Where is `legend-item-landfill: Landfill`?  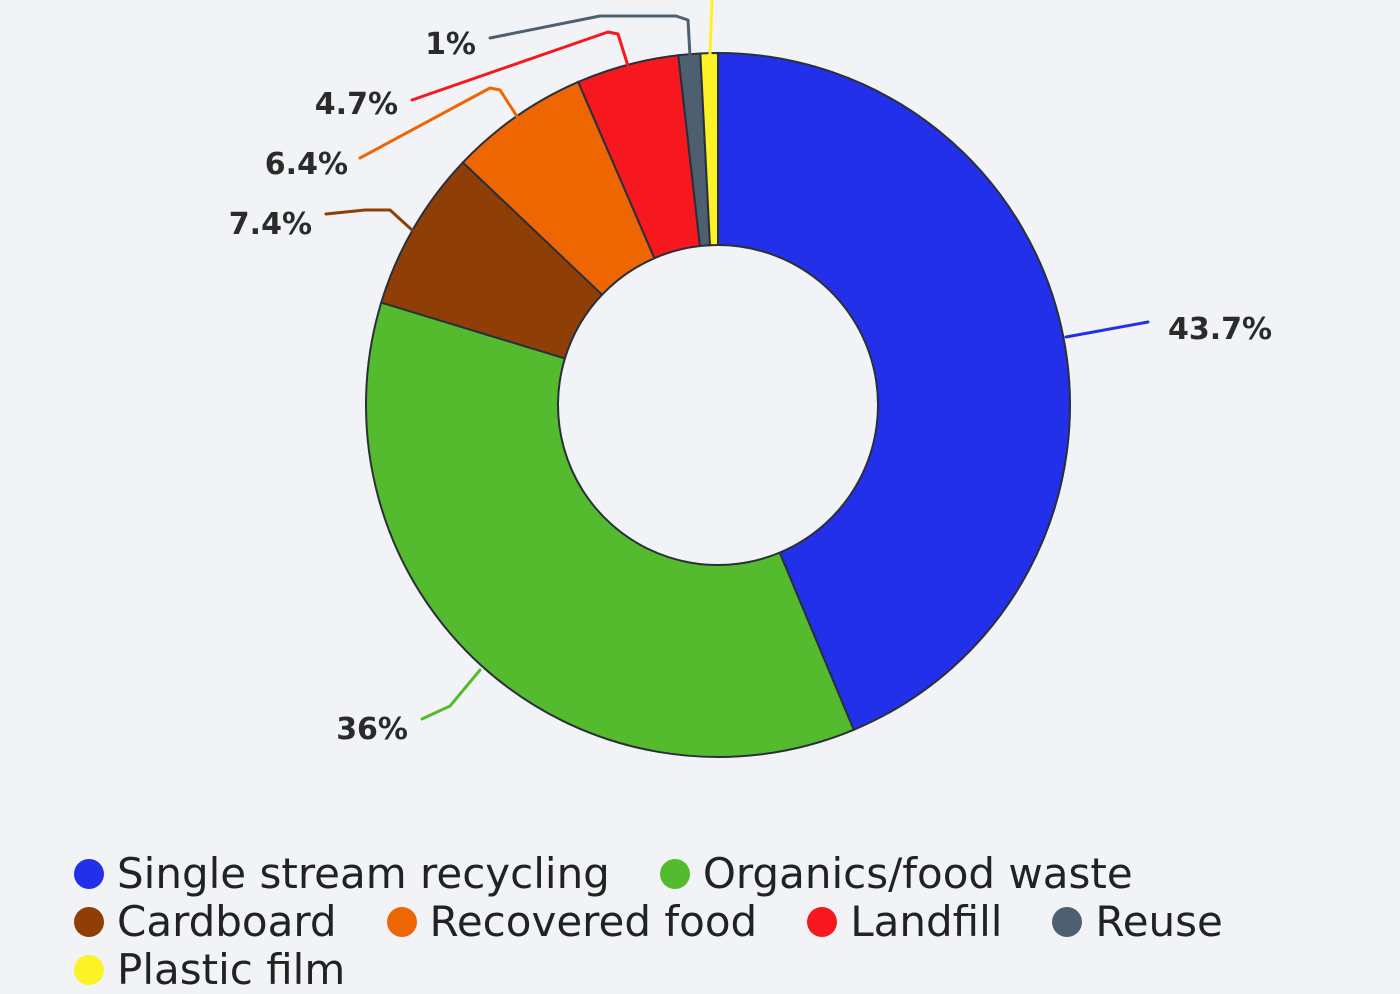
legend-item-landfill: Landfill is located at coordinates (904, 922).